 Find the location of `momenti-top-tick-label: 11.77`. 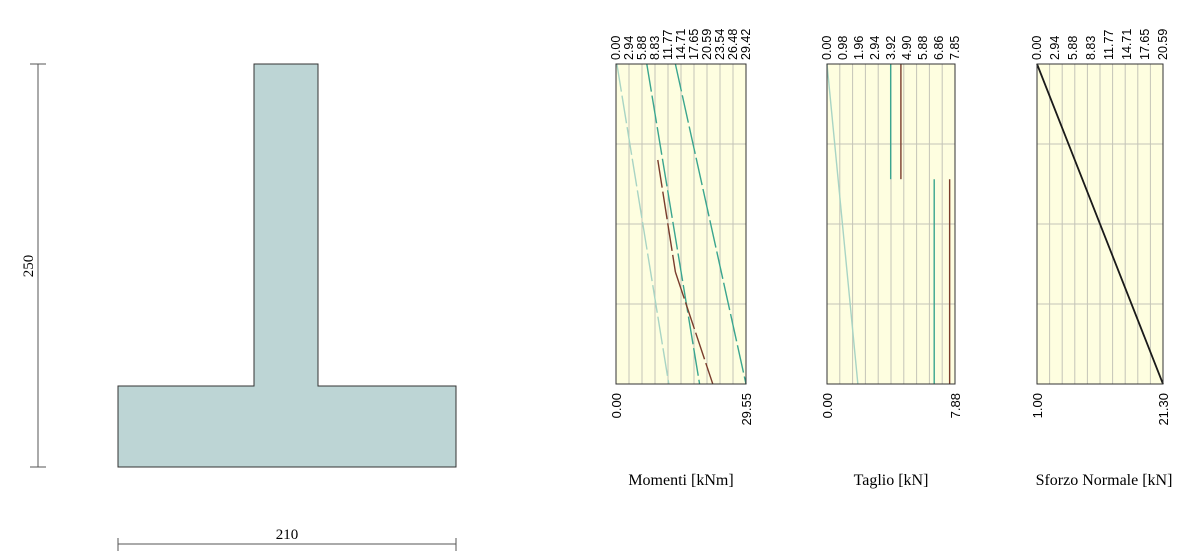

momenti-top-tick-label: 11.77 is located at coordinates (668, 45).